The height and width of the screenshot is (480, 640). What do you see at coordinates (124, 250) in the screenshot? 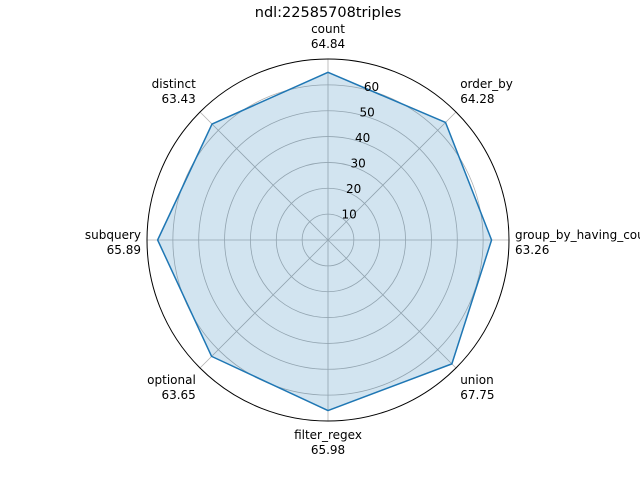
I see `category-value-label: 65.89` at bounding box center [124, 250].